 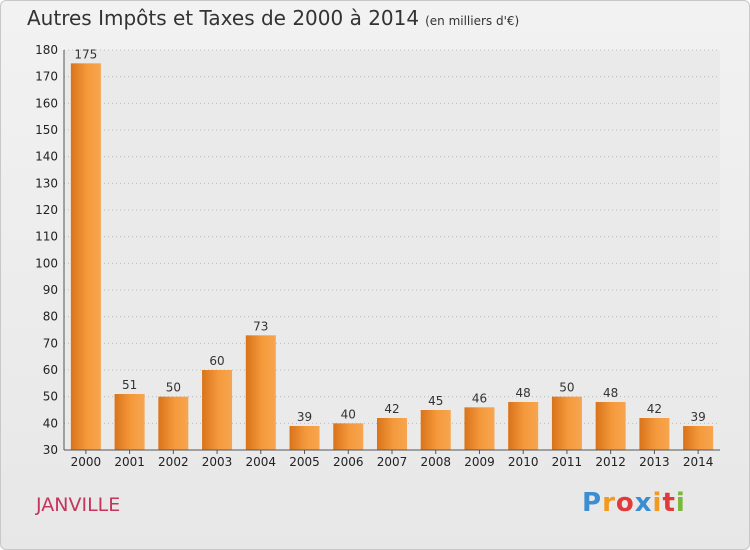 What do you see at coordinates (173, 462) in the screenshot?
I see `x-tick-label: 2002` at bounding box center [173, 462].